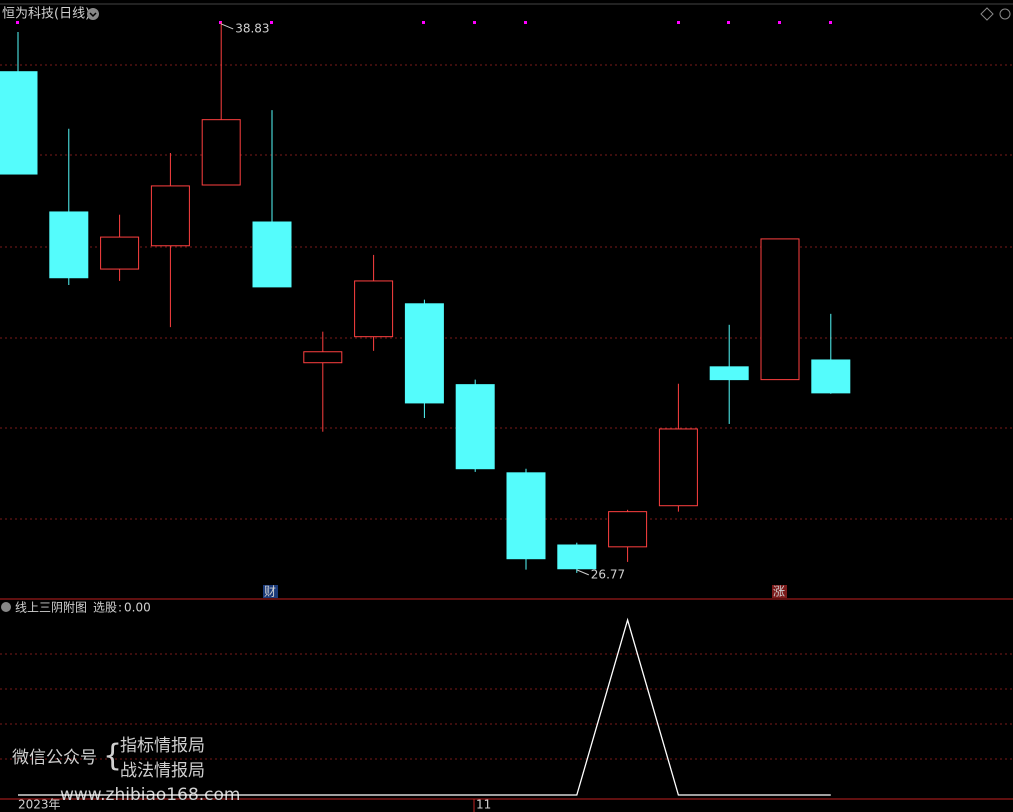 This screenshot has width=1013, height=812. I want to click on menu-button, so click(93, 14).